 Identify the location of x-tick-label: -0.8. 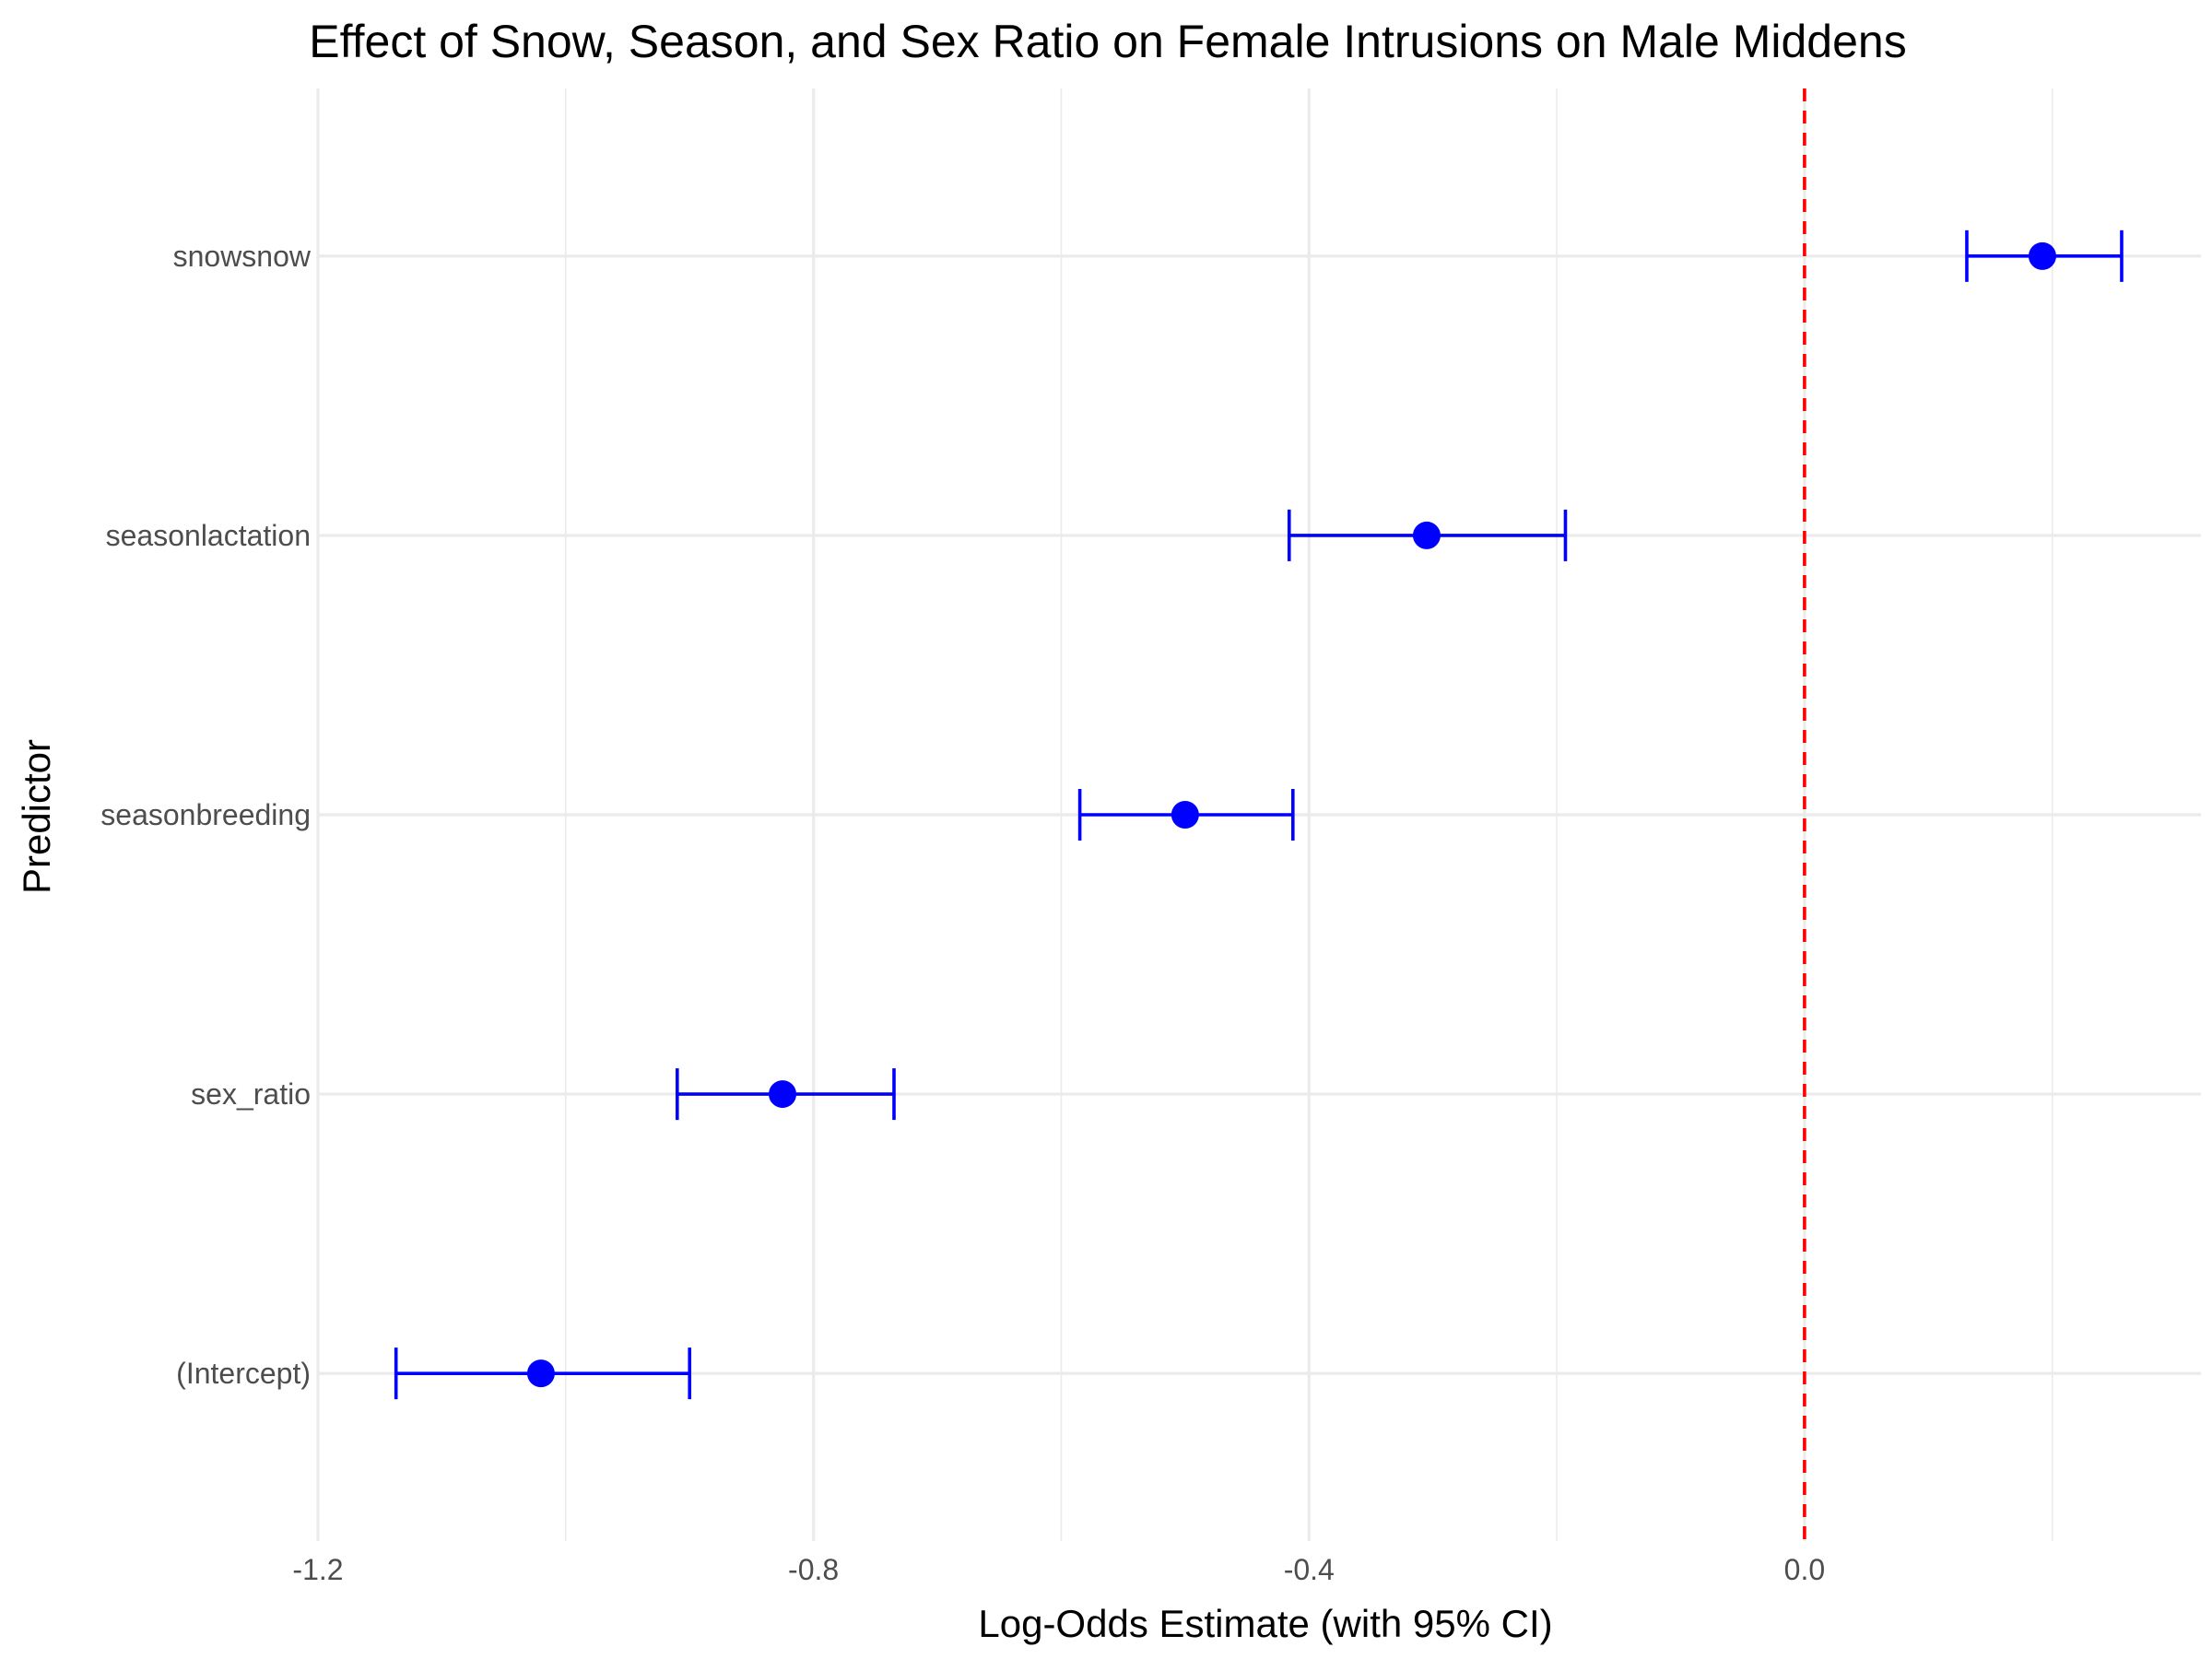
(813, 1569).